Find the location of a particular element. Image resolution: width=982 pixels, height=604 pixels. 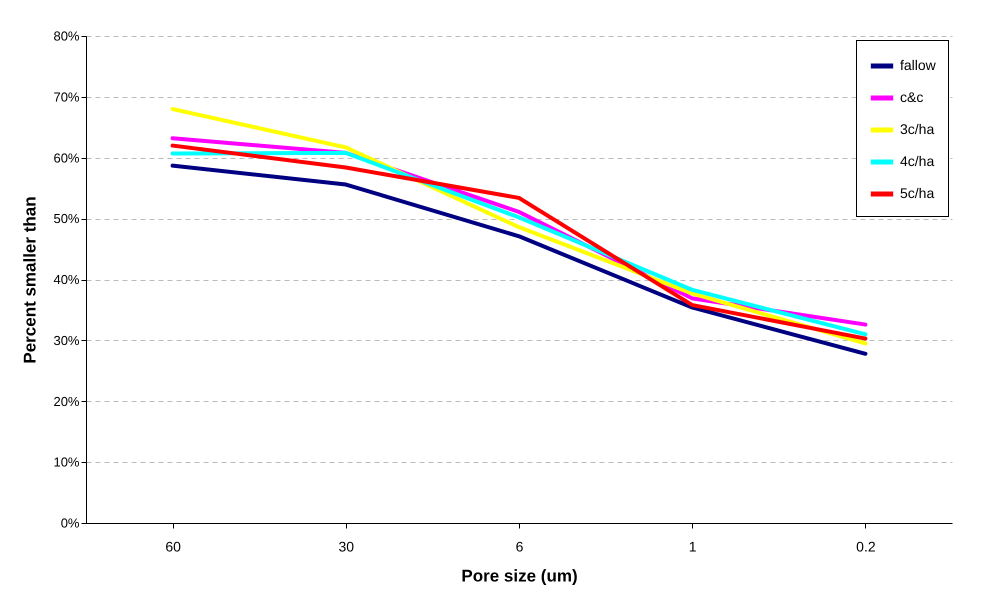

y-tick-label: 50% is located at coordinates (66, 218).